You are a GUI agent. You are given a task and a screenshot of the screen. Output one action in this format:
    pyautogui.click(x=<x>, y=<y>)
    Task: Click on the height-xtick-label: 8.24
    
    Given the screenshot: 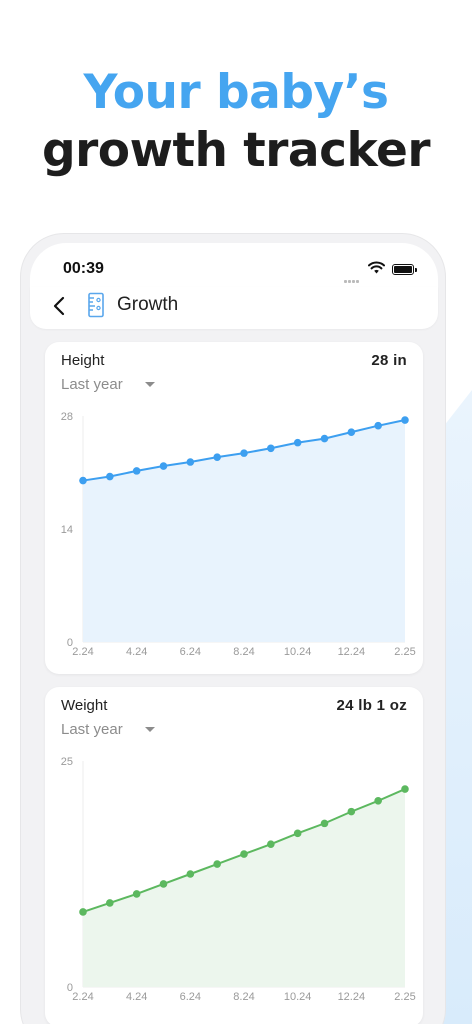 What is the action you would take?
    pyautogui.click(x=243, y=652)
    